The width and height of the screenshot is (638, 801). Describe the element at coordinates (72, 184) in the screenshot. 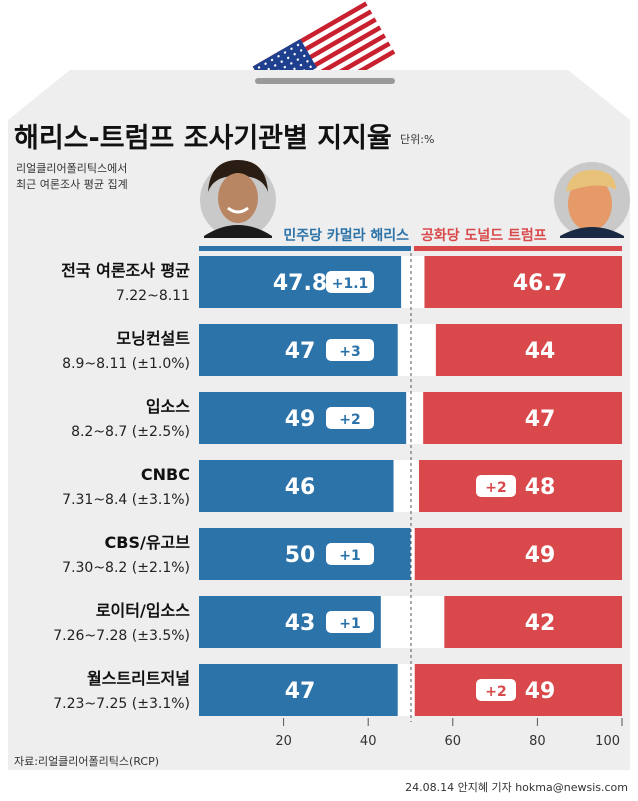

I see `subtitle-line-2: 최근 여론조사 평균 집계` at that location.